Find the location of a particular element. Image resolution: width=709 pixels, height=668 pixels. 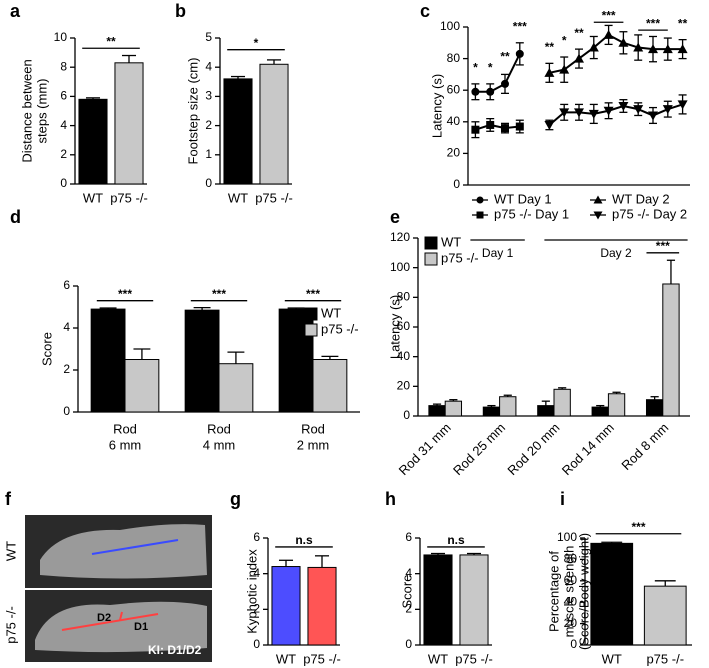

y-axis-label: muscle strength is located at coordinates (568, 592).